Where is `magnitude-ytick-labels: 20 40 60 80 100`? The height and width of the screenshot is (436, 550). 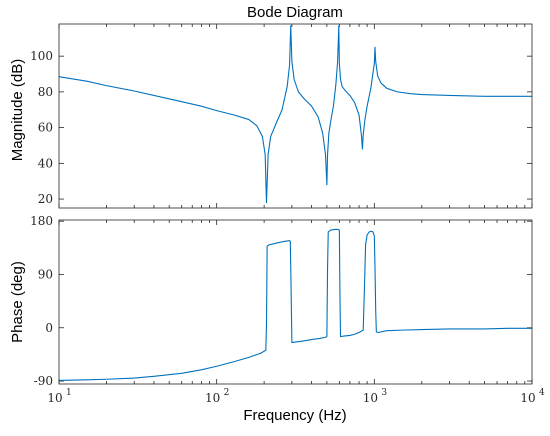 magnitude-ytick-labels: 20 40 60 80 100 is located at coordinates (41, 127).